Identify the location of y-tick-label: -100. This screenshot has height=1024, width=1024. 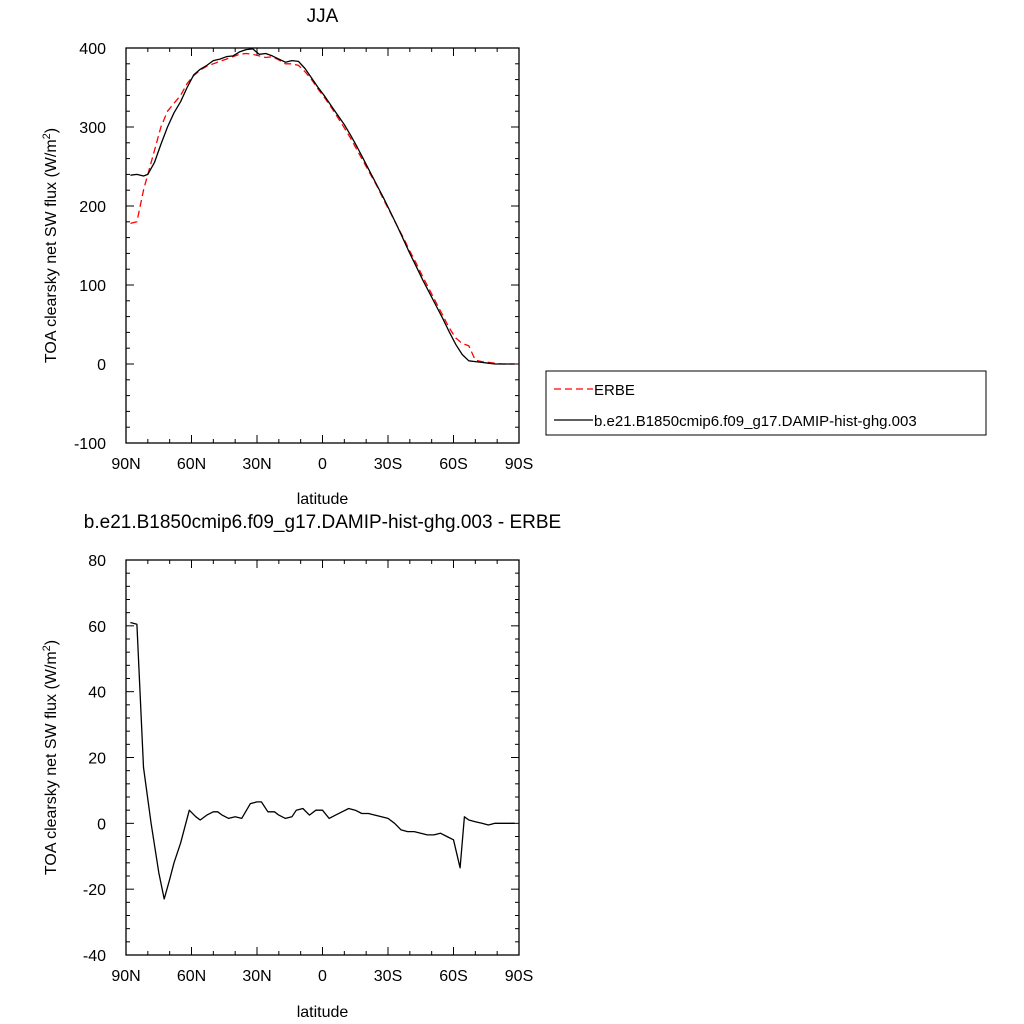
(90, 444).